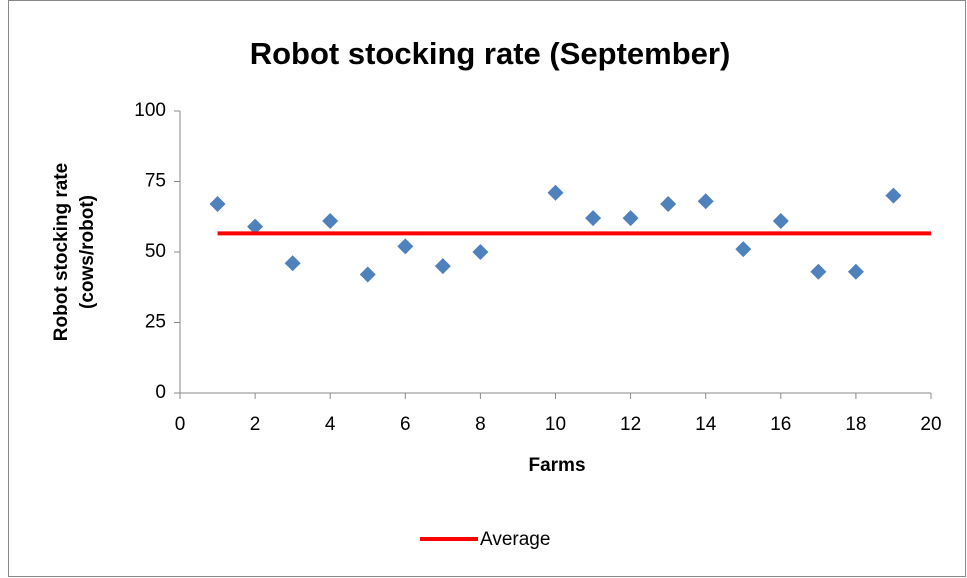 The width and height of the screenshot is (967, 578). Describe the element at coordinates (480, 424) in the screenshot. I see `x-tick-label: 8` at that location.